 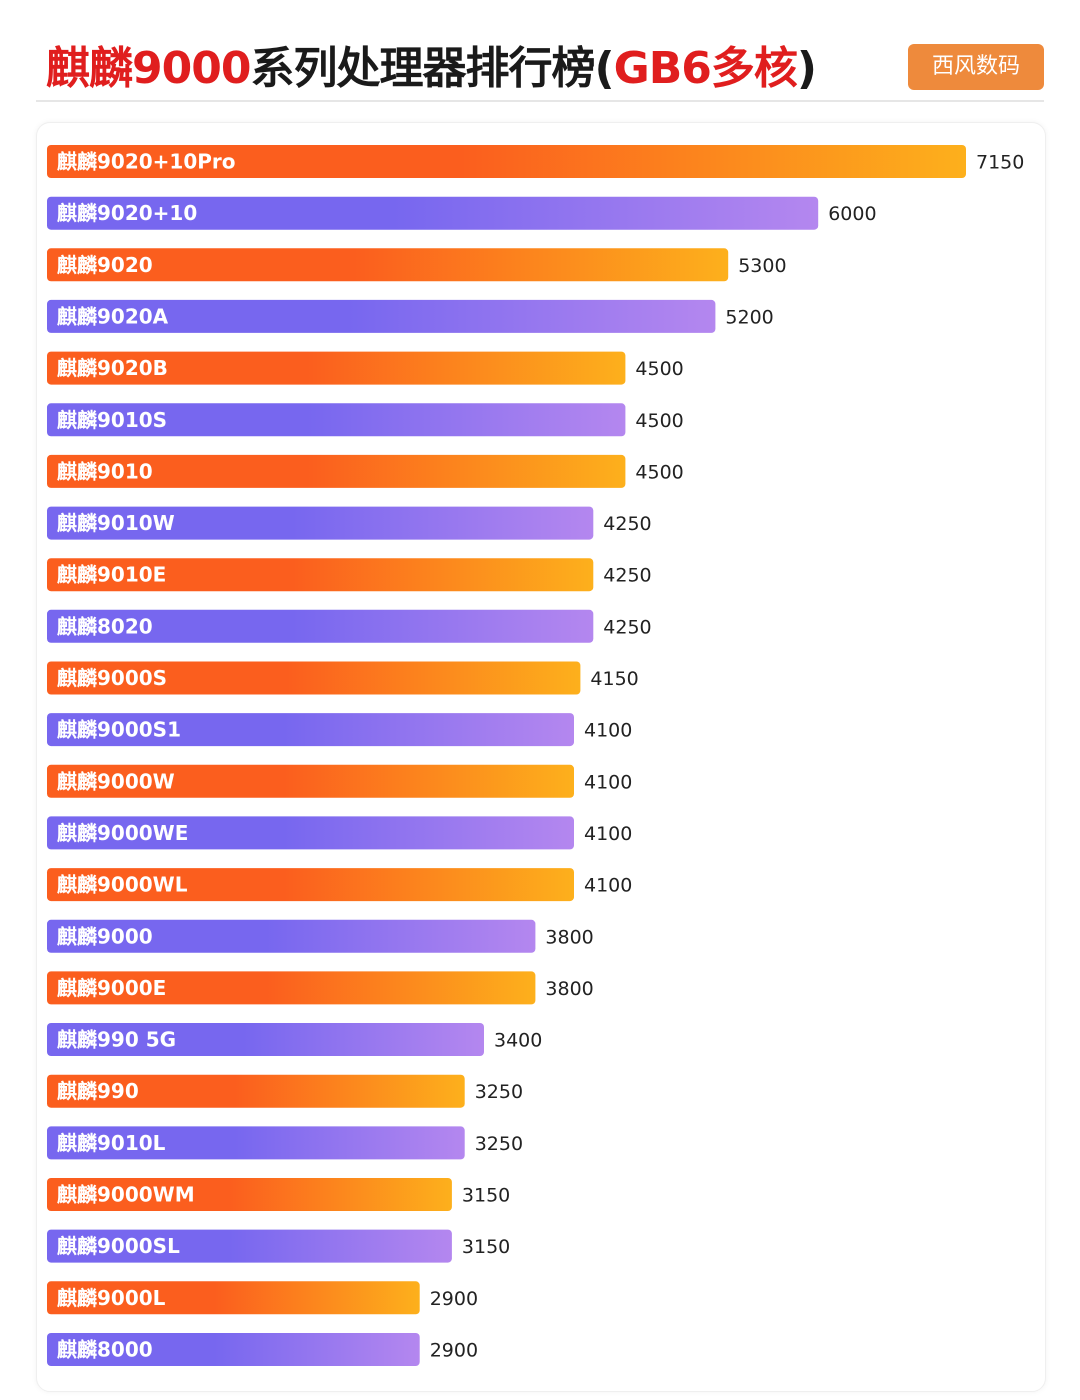 What do you see at coordinates (122, 885) in the screenshot?
I see `bar-label-15: 麒麟9000WL` at bounding box center [122, 885].